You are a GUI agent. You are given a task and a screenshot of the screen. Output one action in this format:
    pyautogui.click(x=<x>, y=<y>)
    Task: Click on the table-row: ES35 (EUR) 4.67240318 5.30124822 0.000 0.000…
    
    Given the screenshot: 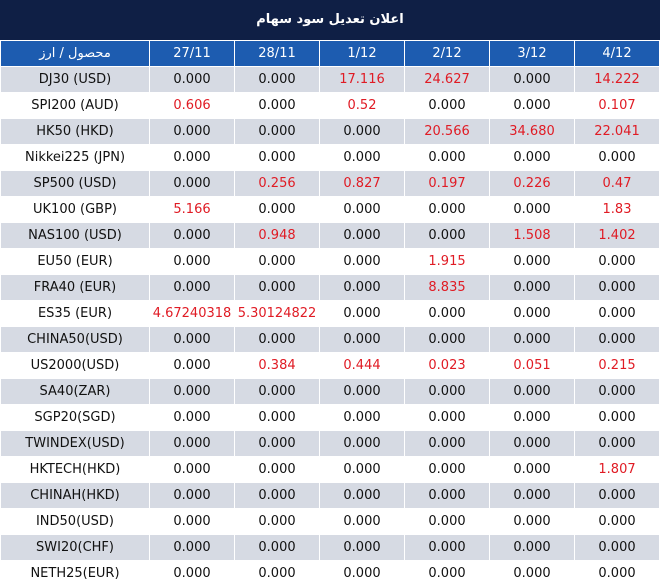 What is the action you would take?
    pyautogui.click(x=330, y=313)
    